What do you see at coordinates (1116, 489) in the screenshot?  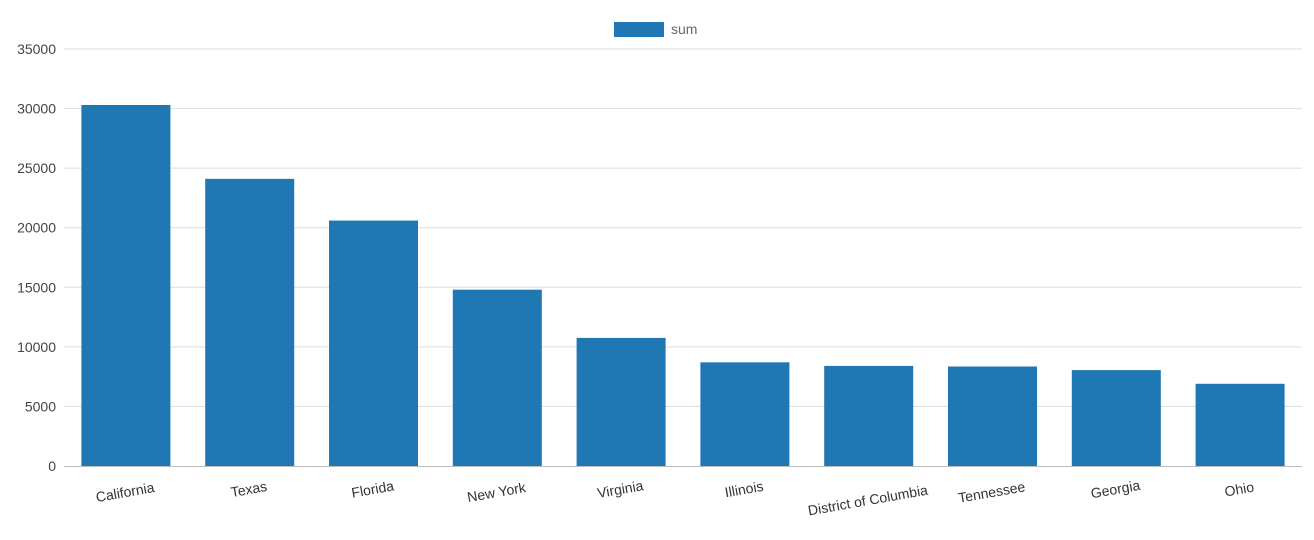 I see `x-tick-label: Georgia` at bounding box center [1116, 489].